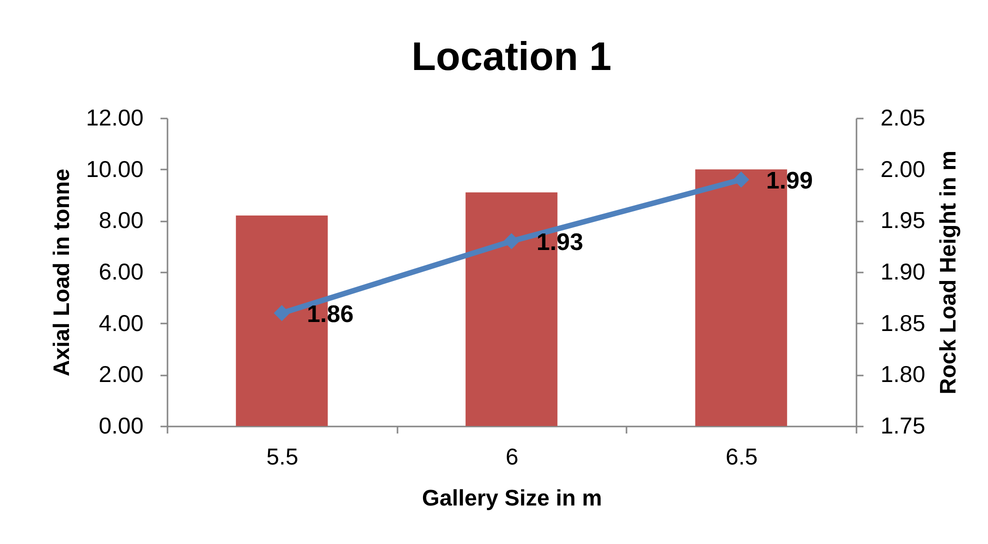  What do you see at coordinates (121, 425) in the screenshot?
I see `y-tick-label: 0.00` at bounding box center [121, 425].